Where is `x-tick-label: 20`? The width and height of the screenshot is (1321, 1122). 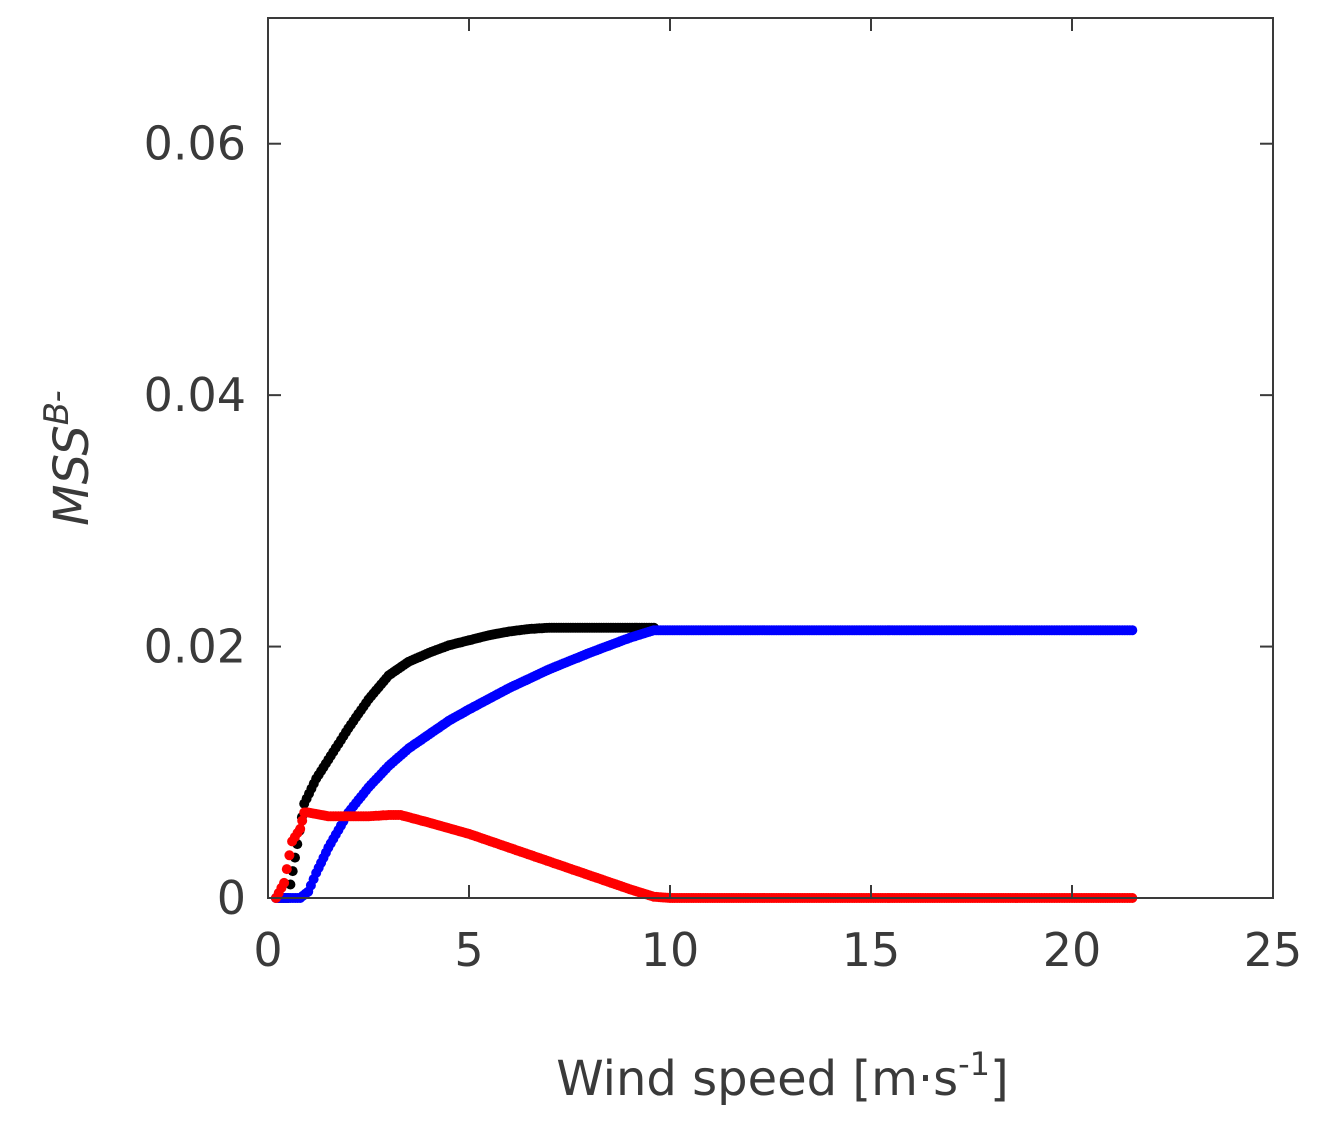
x-tick-label: 20 is located at coordinates (1072, 950).